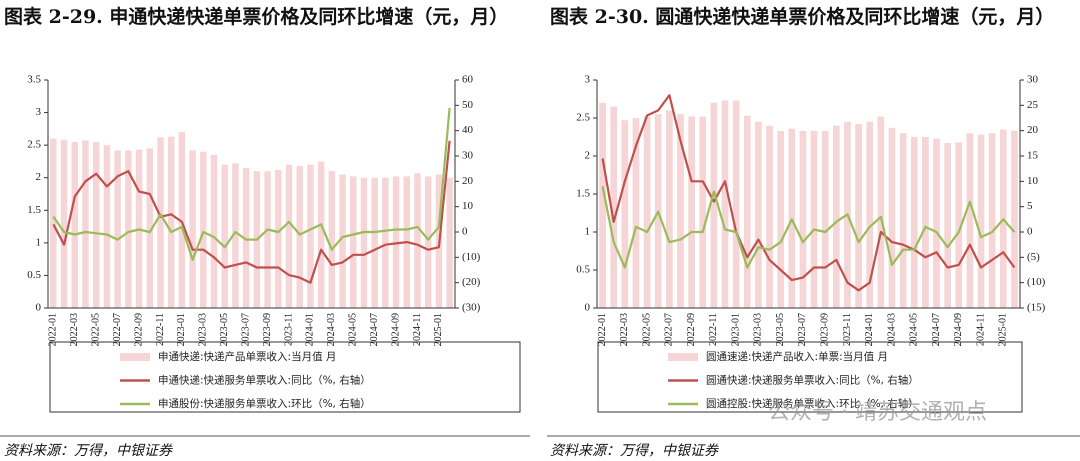  What do you see at coordinates (468, 105) in the screenshot?
I see `y2-tick-label: 50` at bounding box center [468, 105].